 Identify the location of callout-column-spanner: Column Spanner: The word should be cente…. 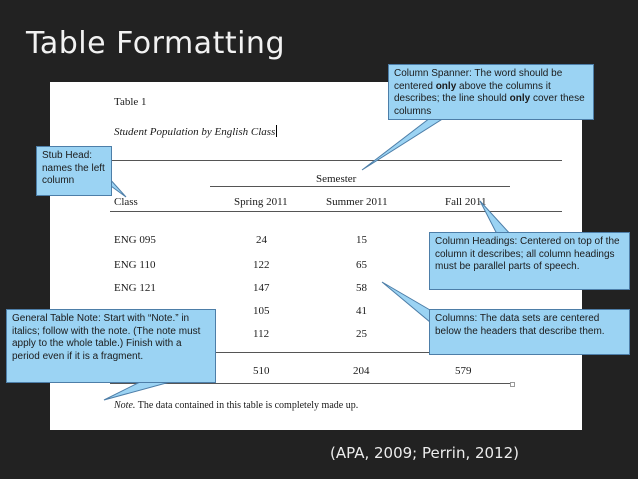
(491, 92).